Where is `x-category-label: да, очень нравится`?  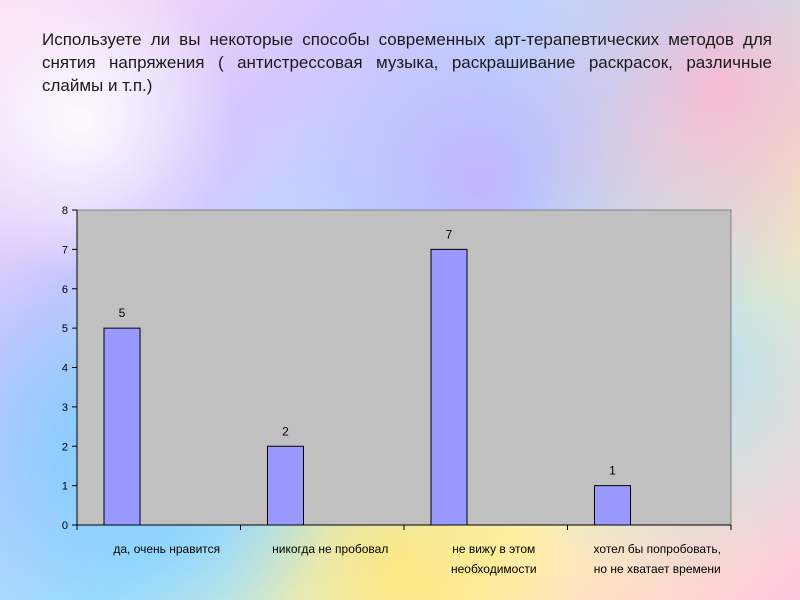
x-category-label: да, очень нравится is located at coordinates (166, 549).